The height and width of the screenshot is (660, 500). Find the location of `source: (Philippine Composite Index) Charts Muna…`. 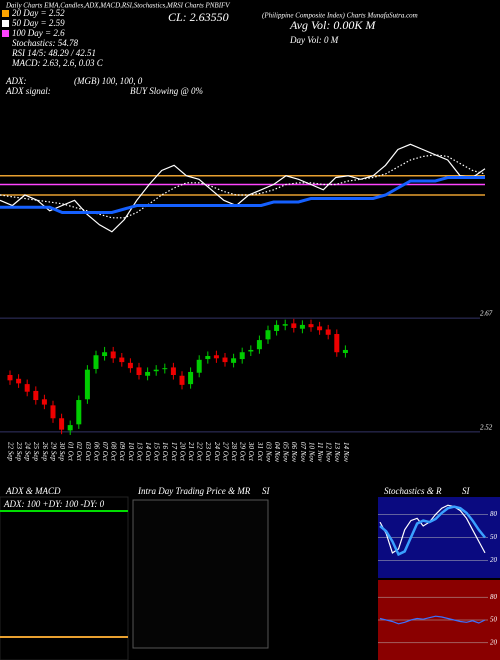

source: (Philippine Composite Index) Charts Muna… is located at coordinates (340, 16).